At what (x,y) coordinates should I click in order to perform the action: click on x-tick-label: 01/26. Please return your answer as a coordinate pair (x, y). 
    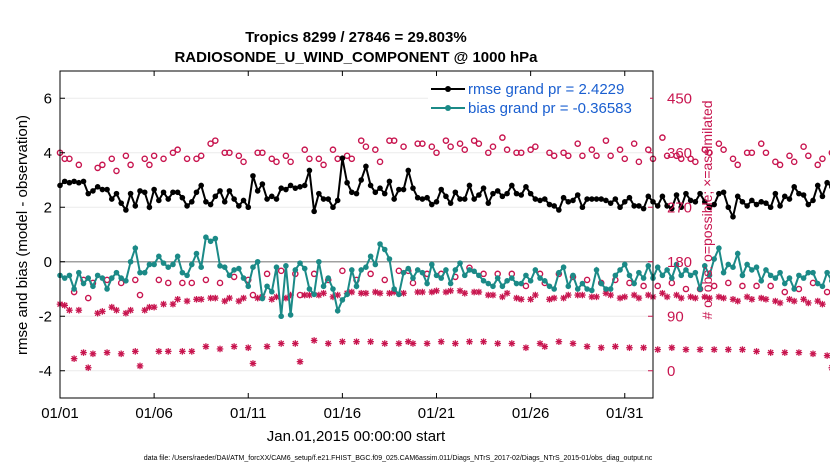
    Looking at the image, I should click on (531, 413).